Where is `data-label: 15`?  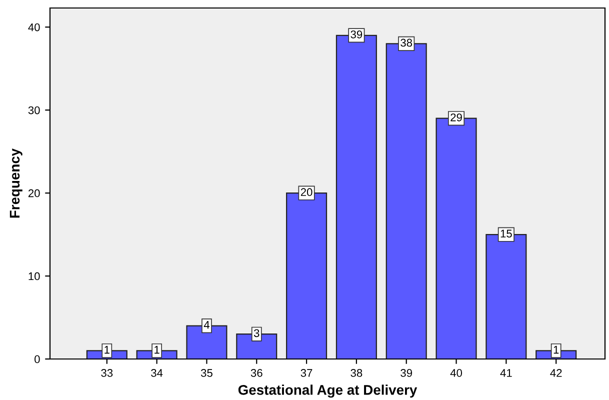 data-label: 15 is located at coordinates (506, 234).